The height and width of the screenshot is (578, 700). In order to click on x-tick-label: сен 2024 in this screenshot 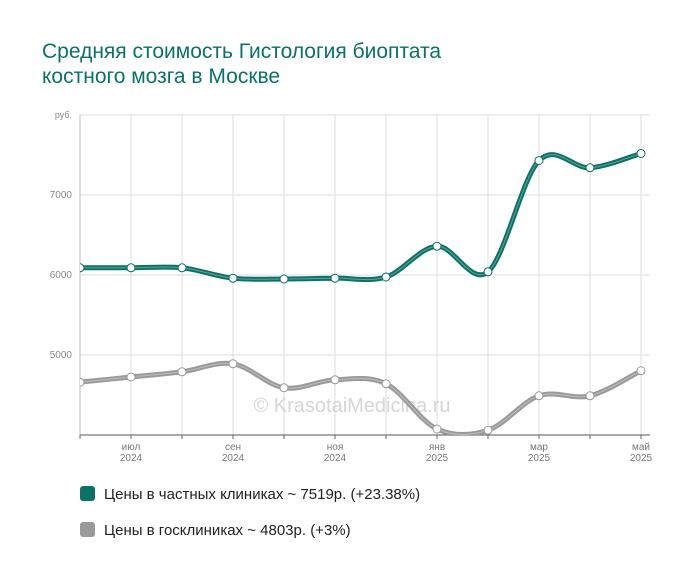, I will do `click(233, 453)`.